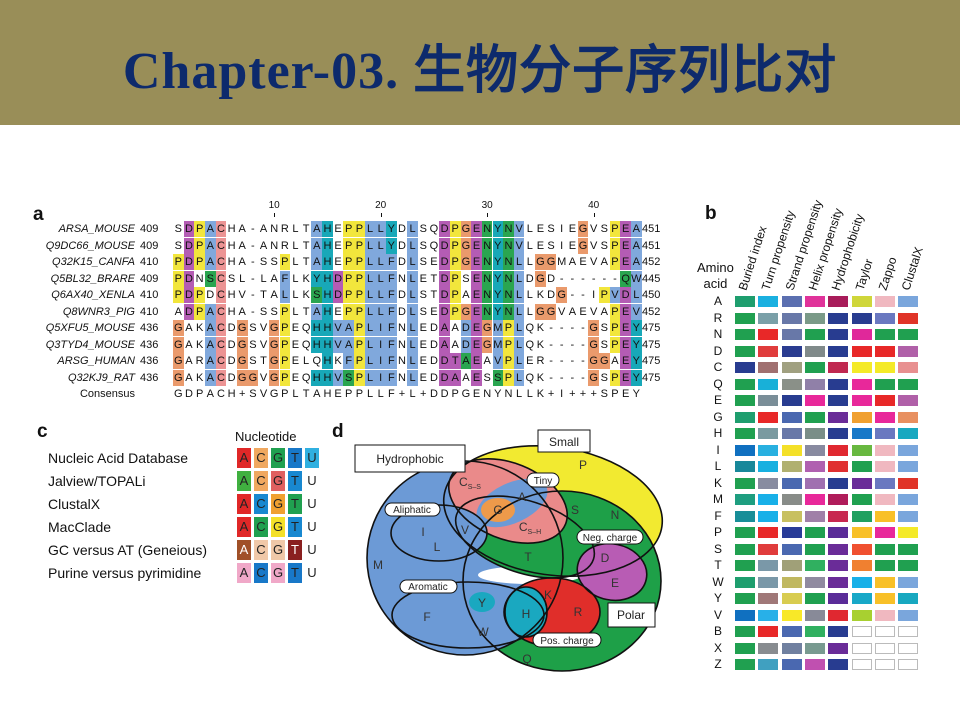 Image resolution: width=960 pixels, height=720 pixels. I want to click on amino-acid-label: X, so click(717, 647).